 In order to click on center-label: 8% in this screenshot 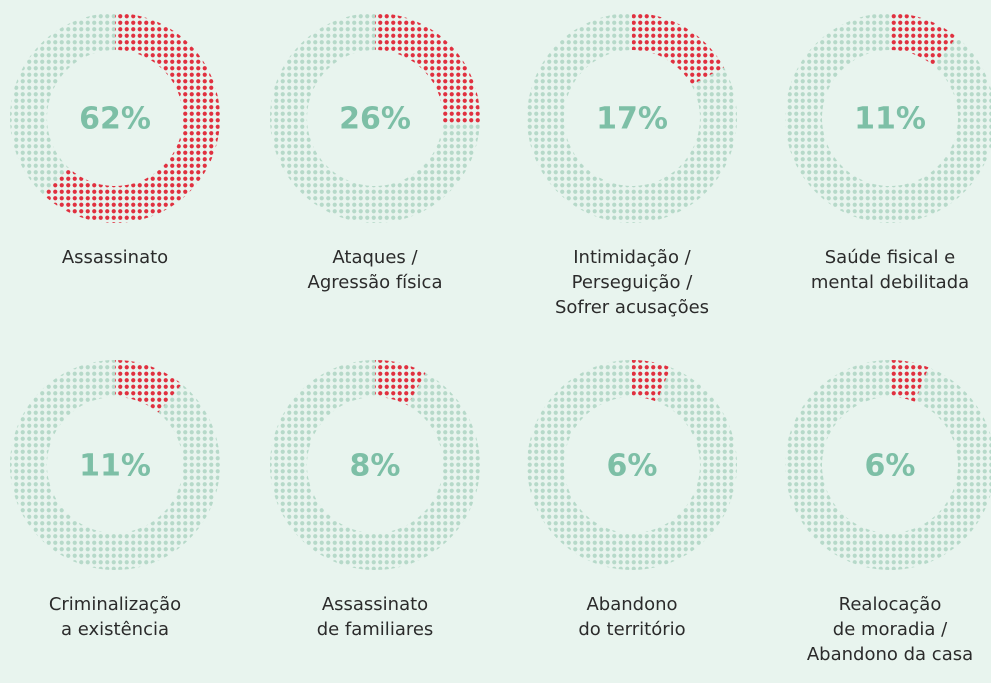, I will do `click(375, 466)`.